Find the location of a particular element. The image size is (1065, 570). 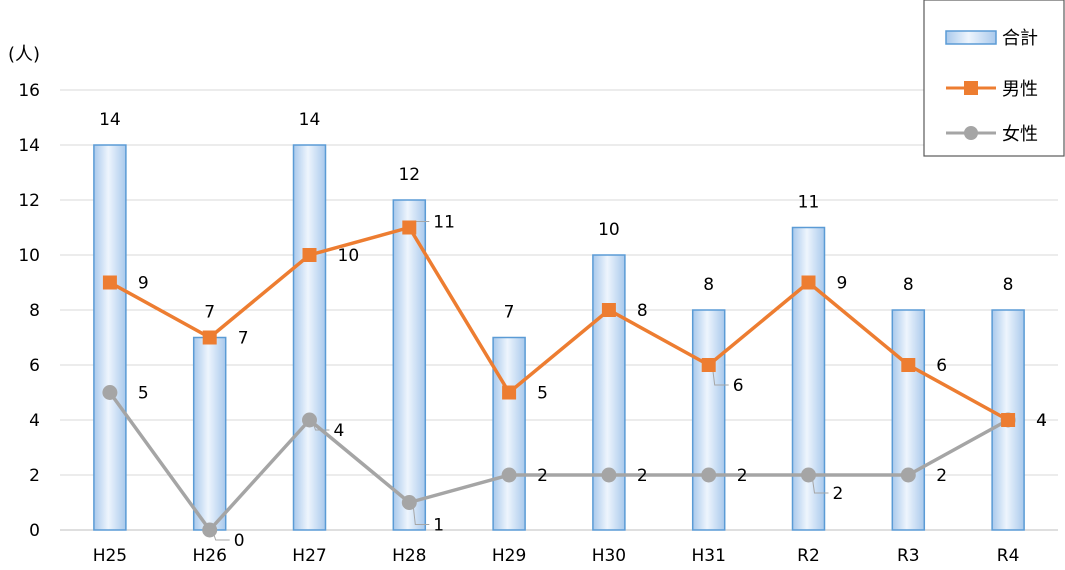

y-tick-label: 16 is located at coordinates (29, 91).